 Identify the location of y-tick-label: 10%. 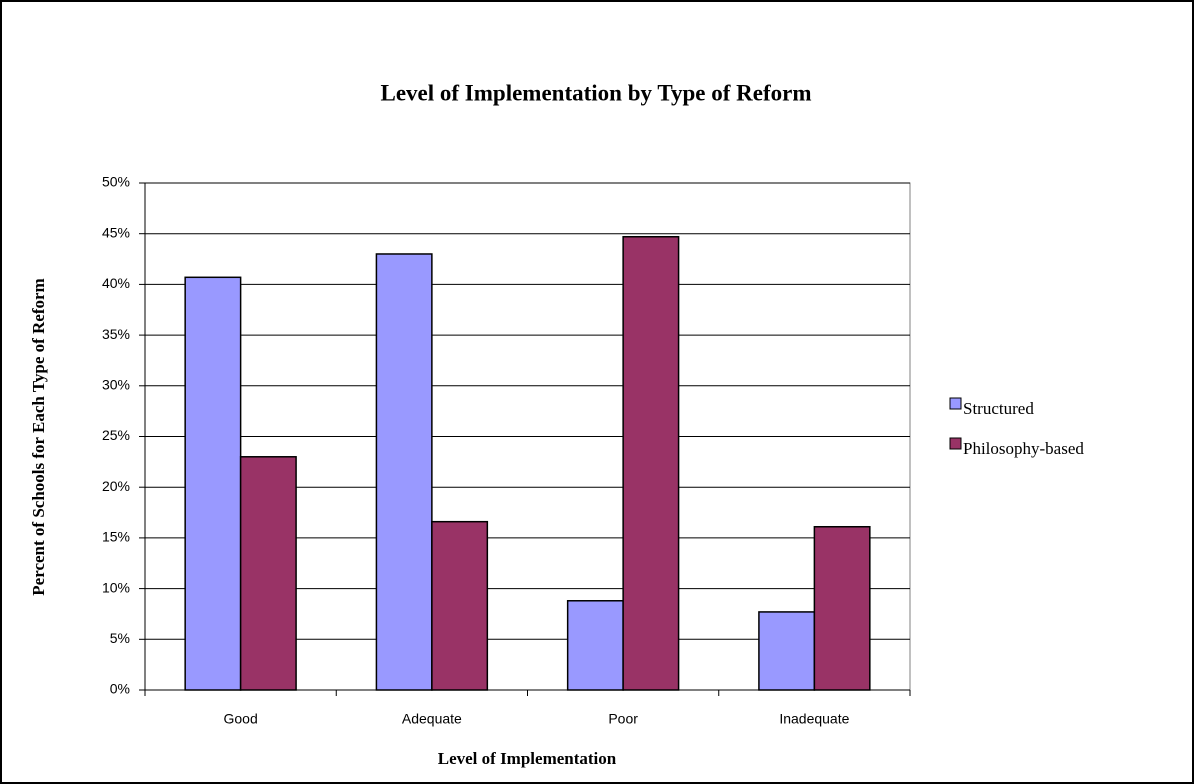
(116, 587).